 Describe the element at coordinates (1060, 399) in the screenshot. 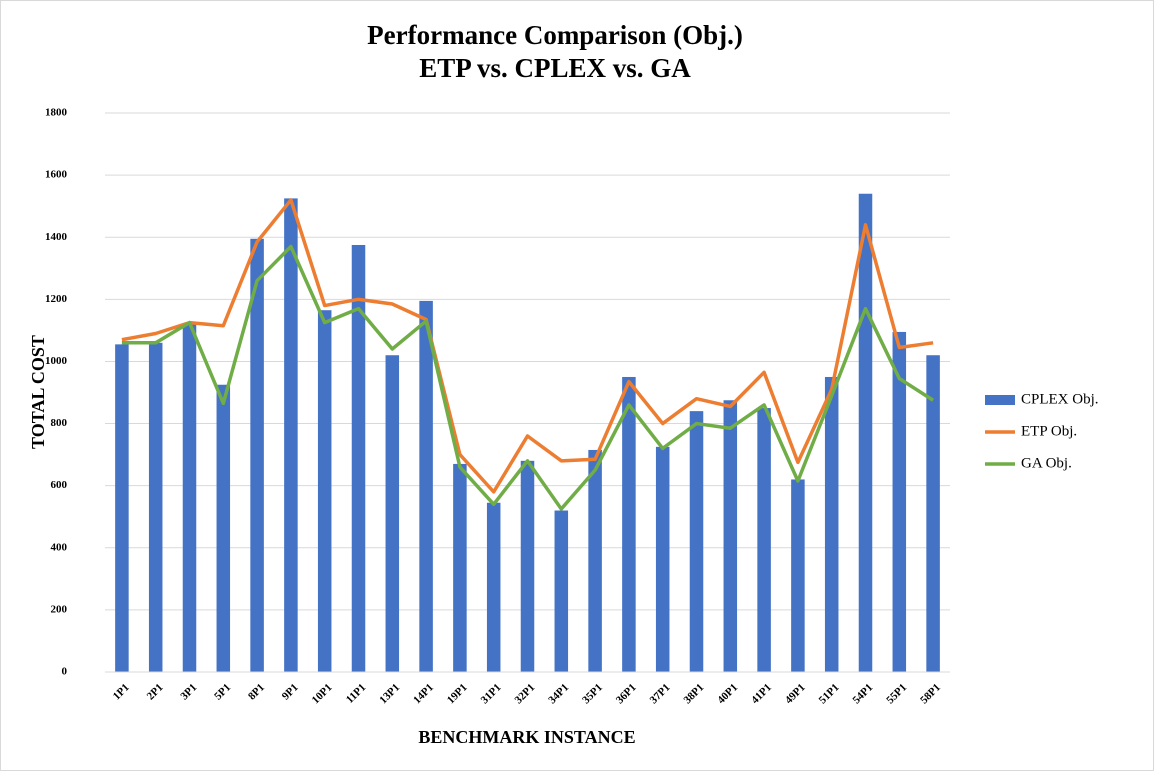

I see `legend-label: CPLEX Obj.` at that location.